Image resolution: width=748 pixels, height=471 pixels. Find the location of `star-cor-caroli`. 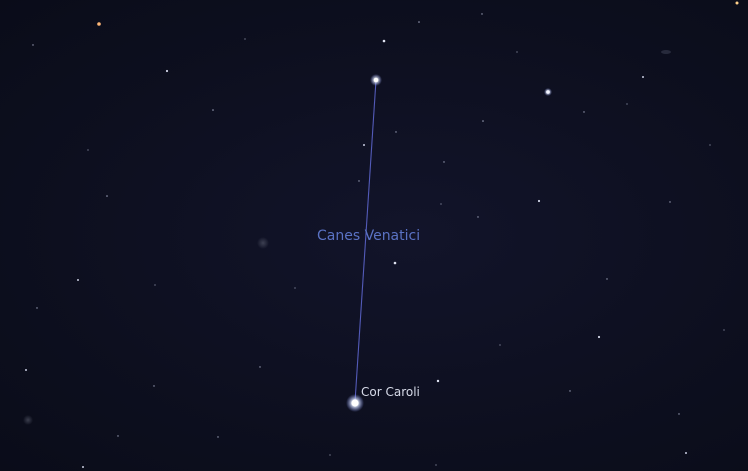

star-cor-caroli is located at coordinates (355, 403).